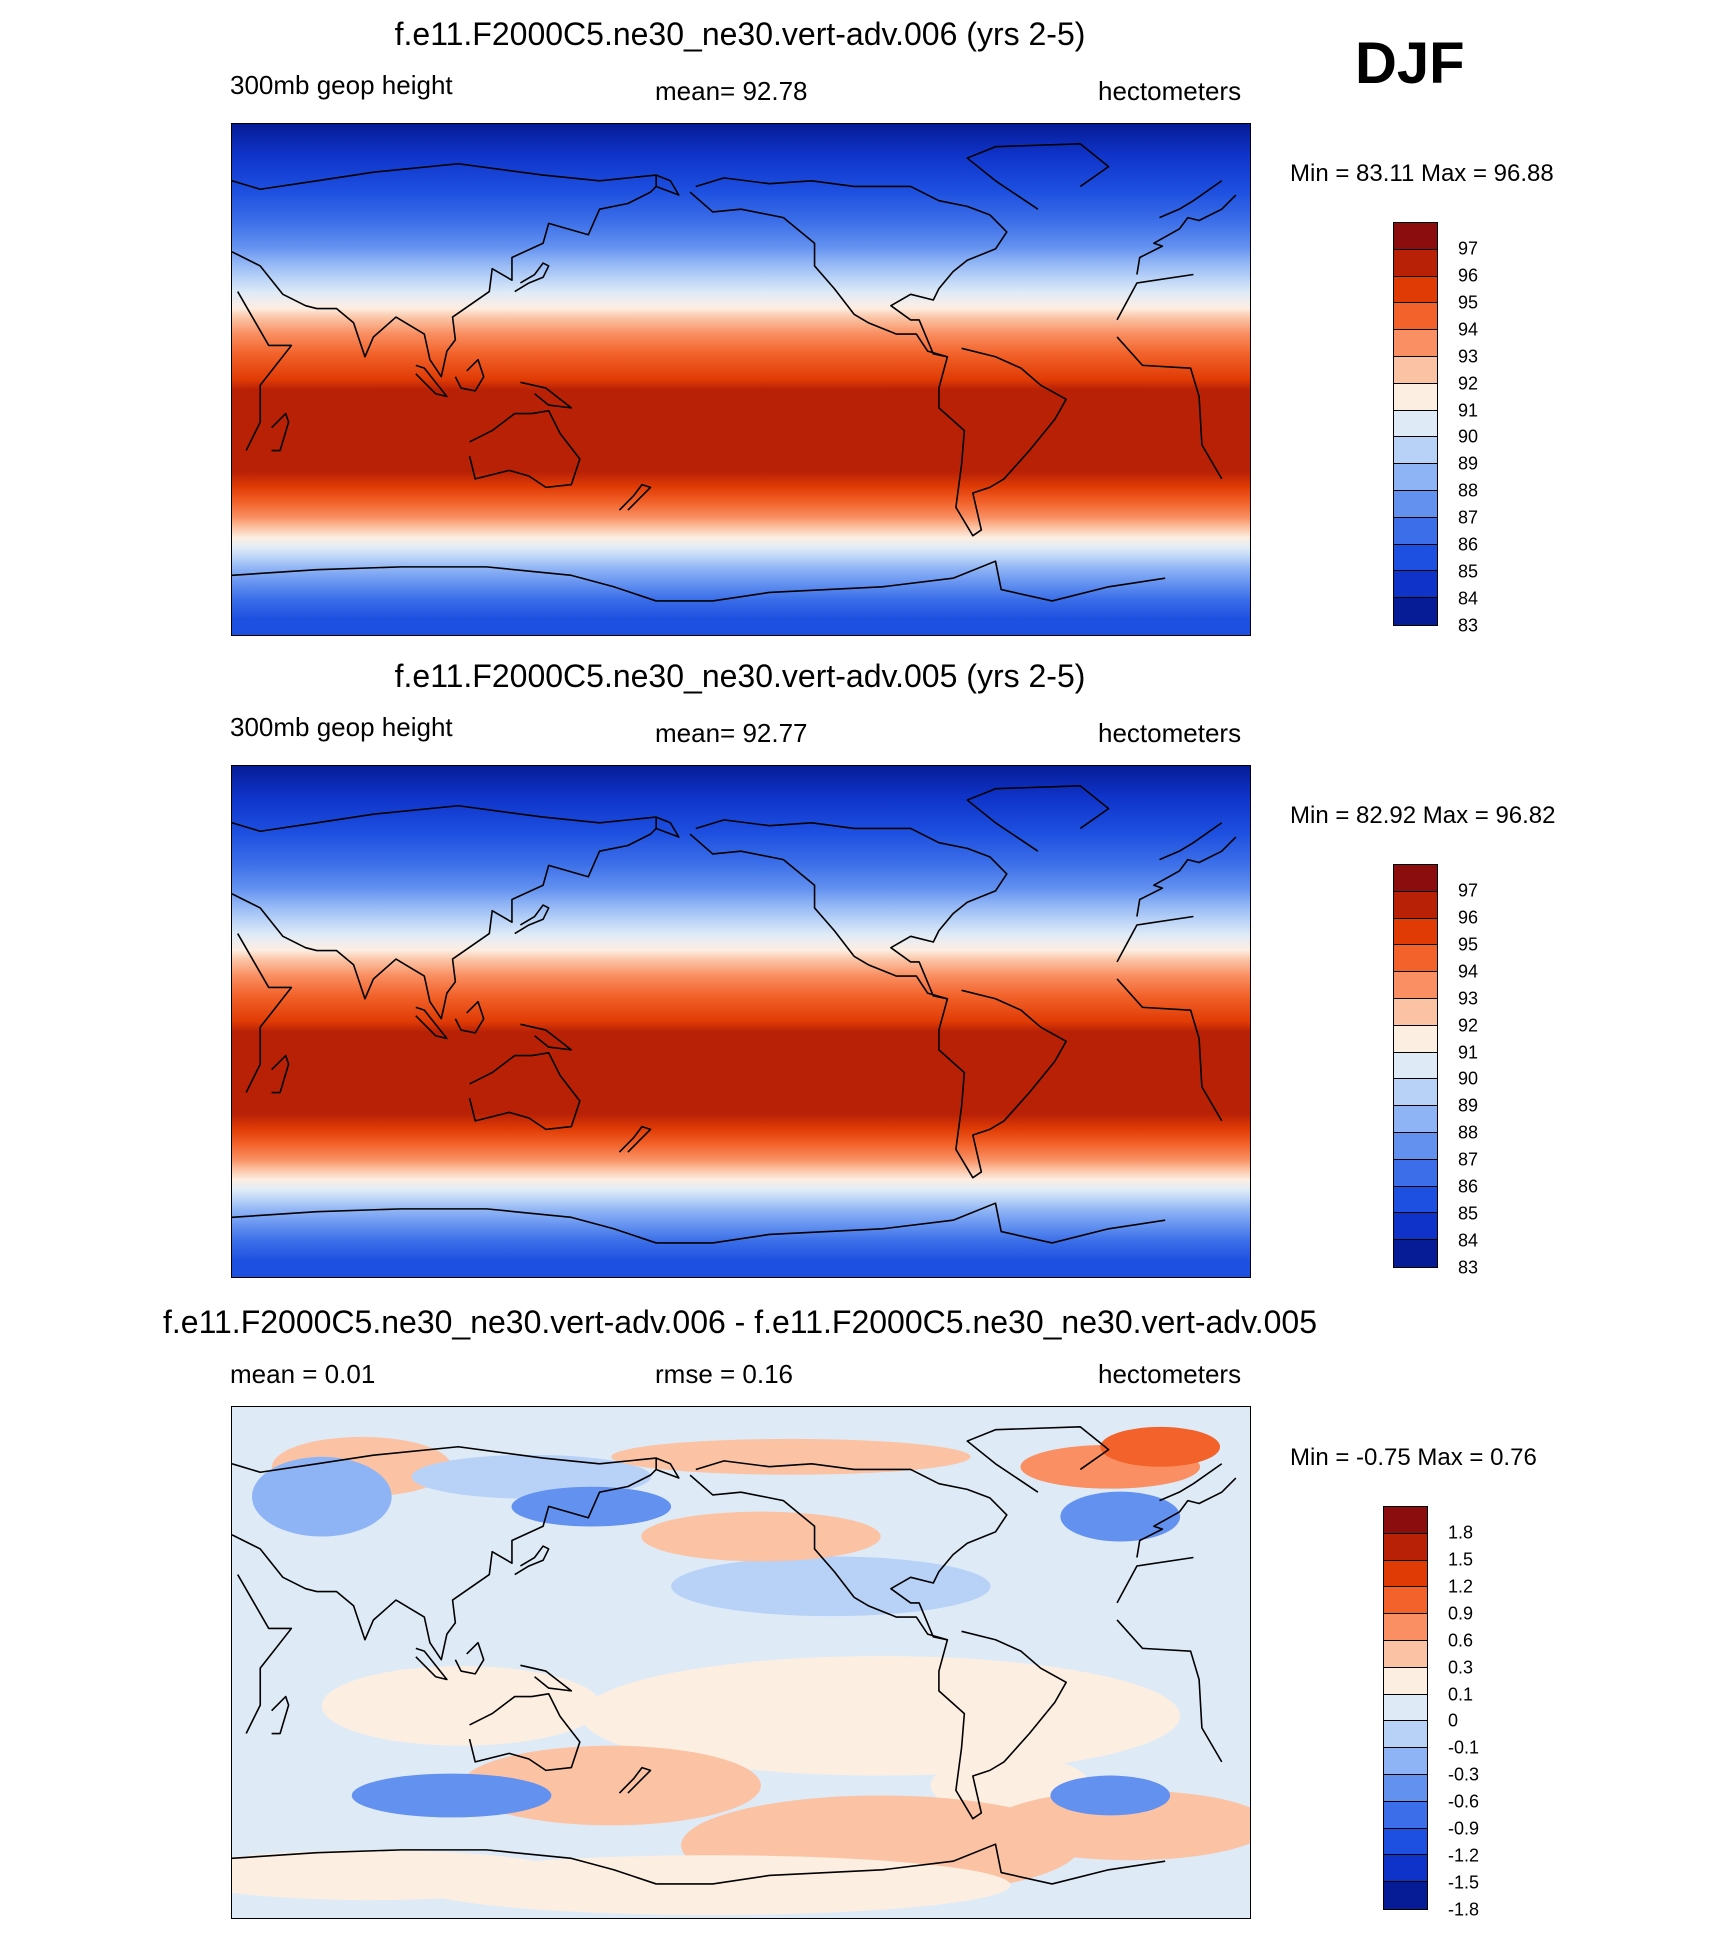 The height and width of the screenshot is (1953, 1710). I want to click on colorbar-label: 0.9, so click(1461, 1613).